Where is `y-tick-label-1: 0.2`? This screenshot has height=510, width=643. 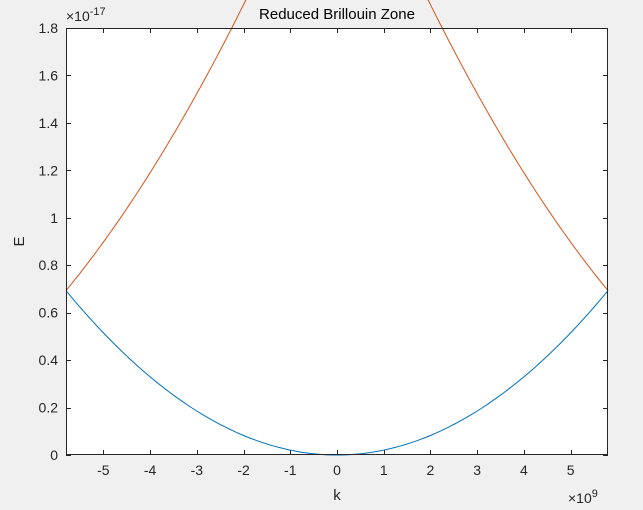
y-tick-label-1: 0.2 is located at coordinates (49, 408).